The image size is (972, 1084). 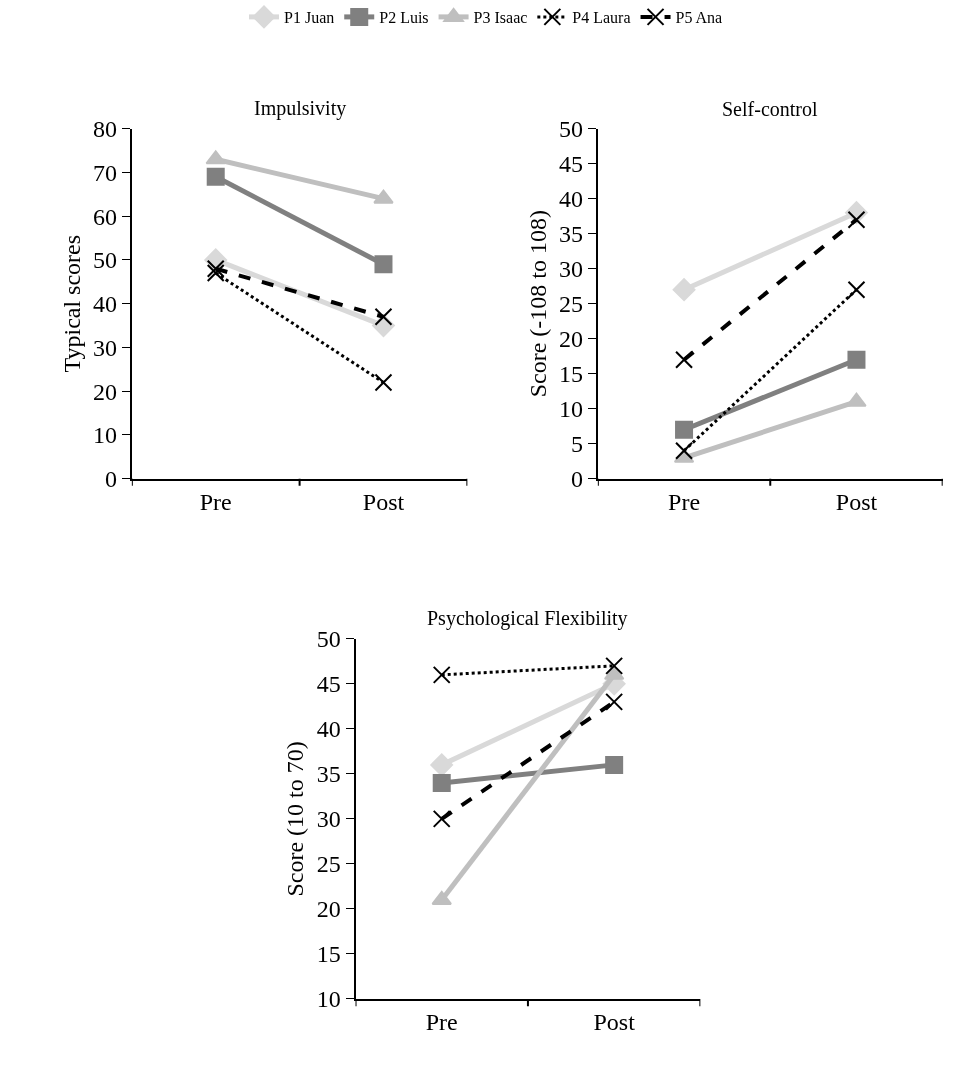 I want to click on chart-title: Self-control, so click(x=770, y=109).